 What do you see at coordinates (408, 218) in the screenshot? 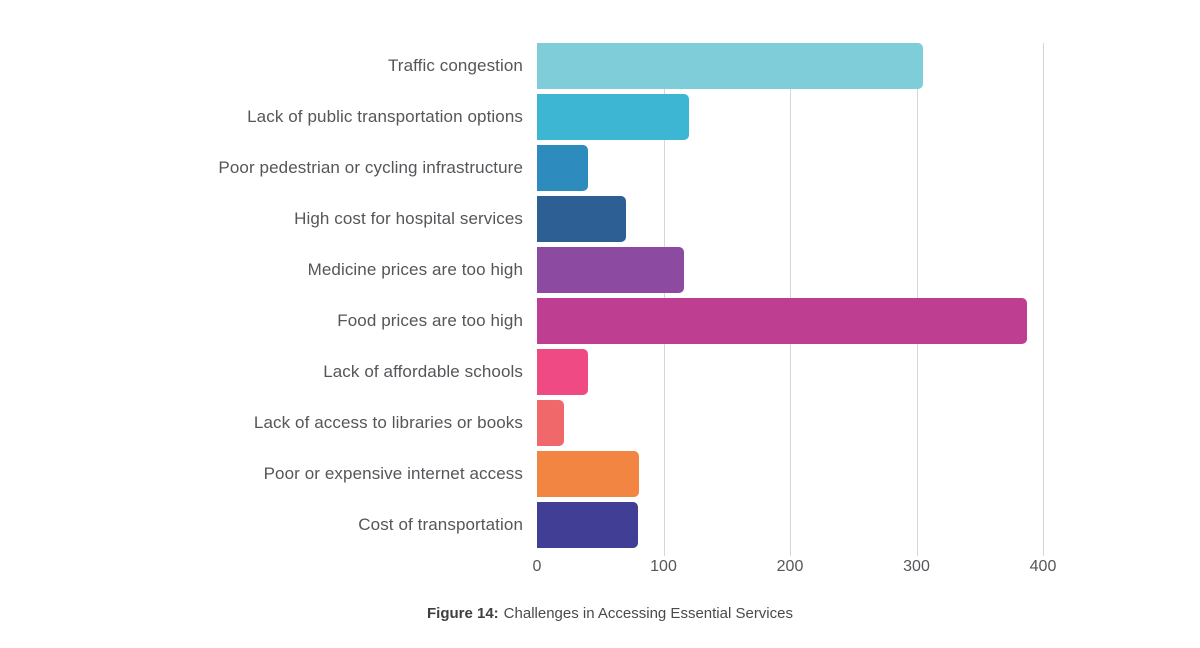
I see `category-label: High cost for hospital services` at bounding box center [408, 218].